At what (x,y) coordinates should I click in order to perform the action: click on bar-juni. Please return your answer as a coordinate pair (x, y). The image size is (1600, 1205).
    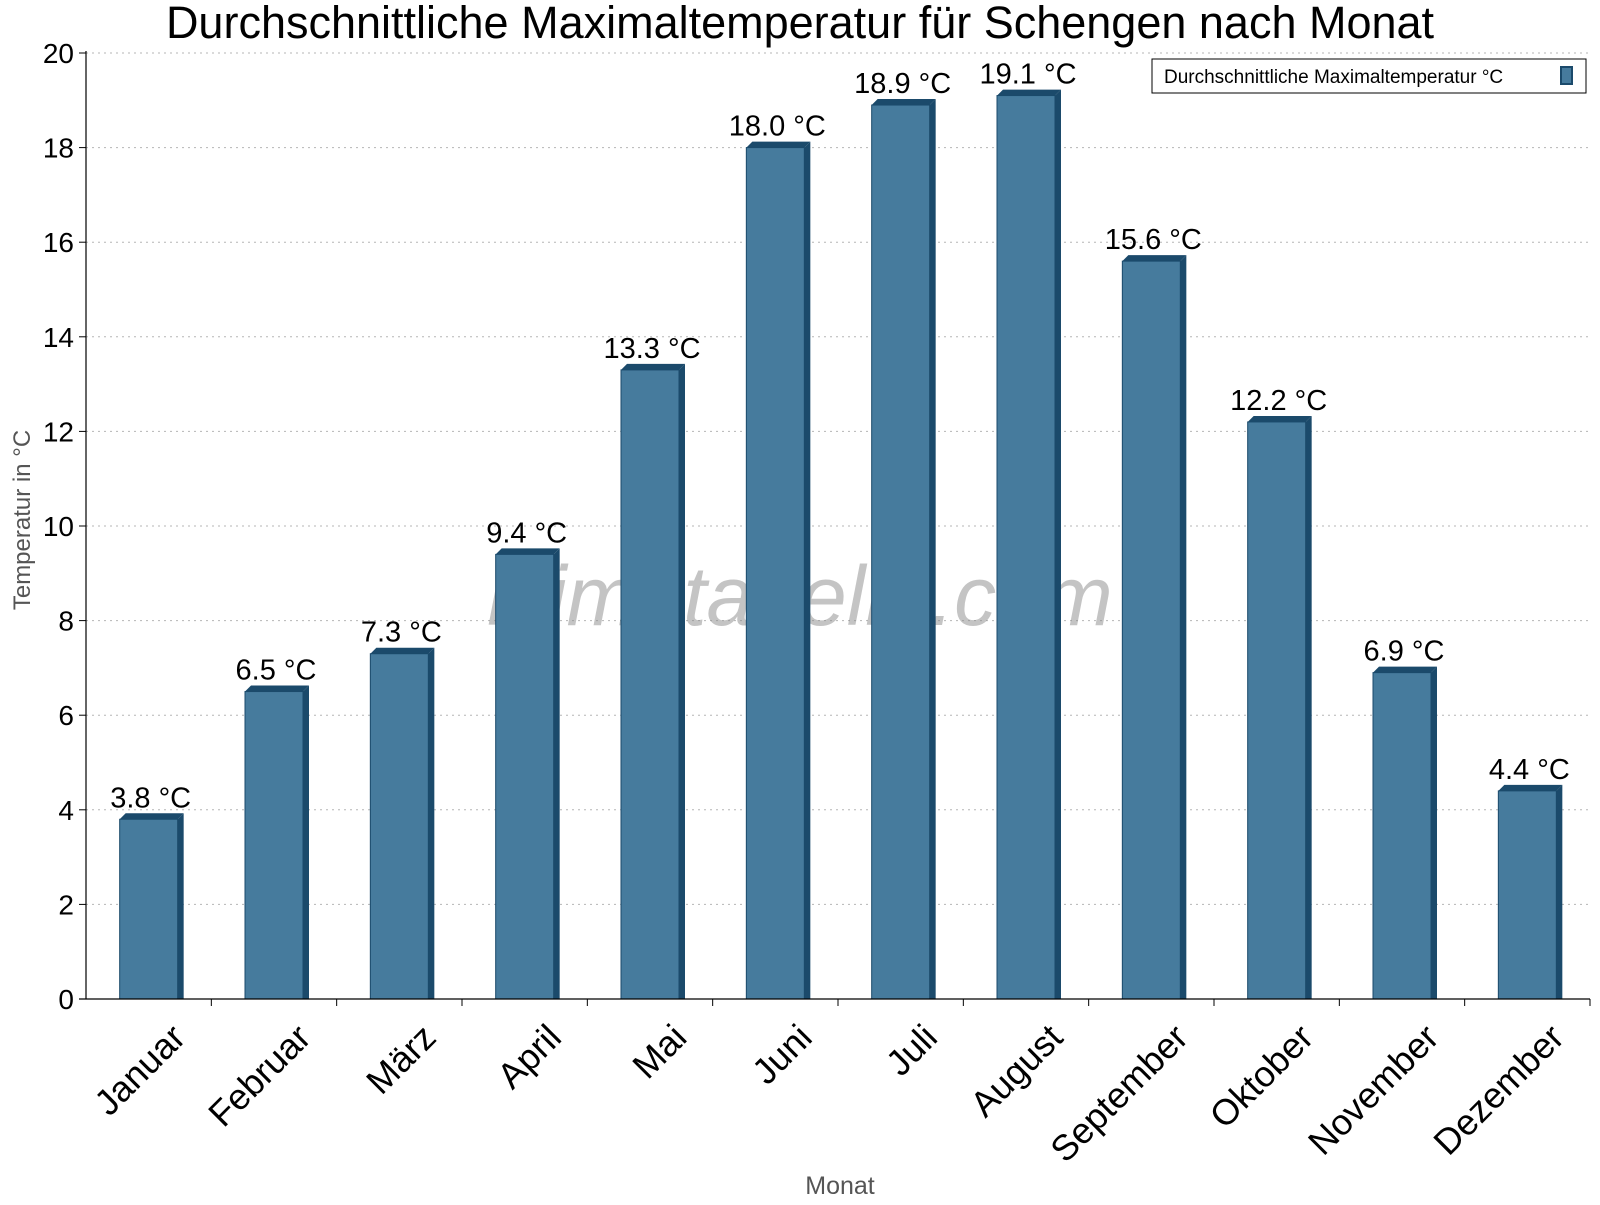
    Looking at the image, I should click on (778, 570).